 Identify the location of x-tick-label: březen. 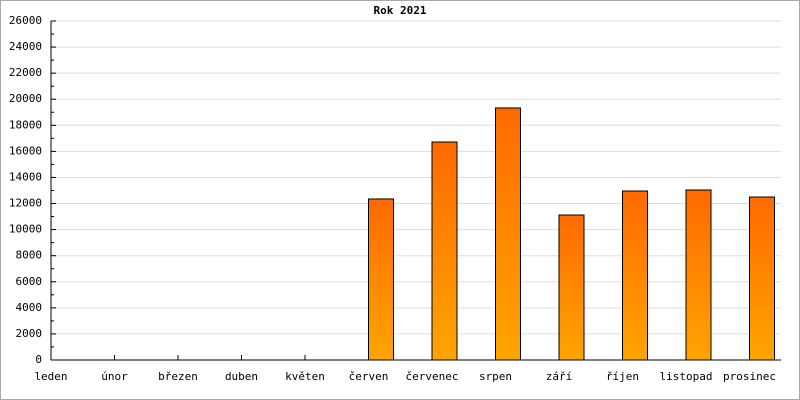
(178, 376).